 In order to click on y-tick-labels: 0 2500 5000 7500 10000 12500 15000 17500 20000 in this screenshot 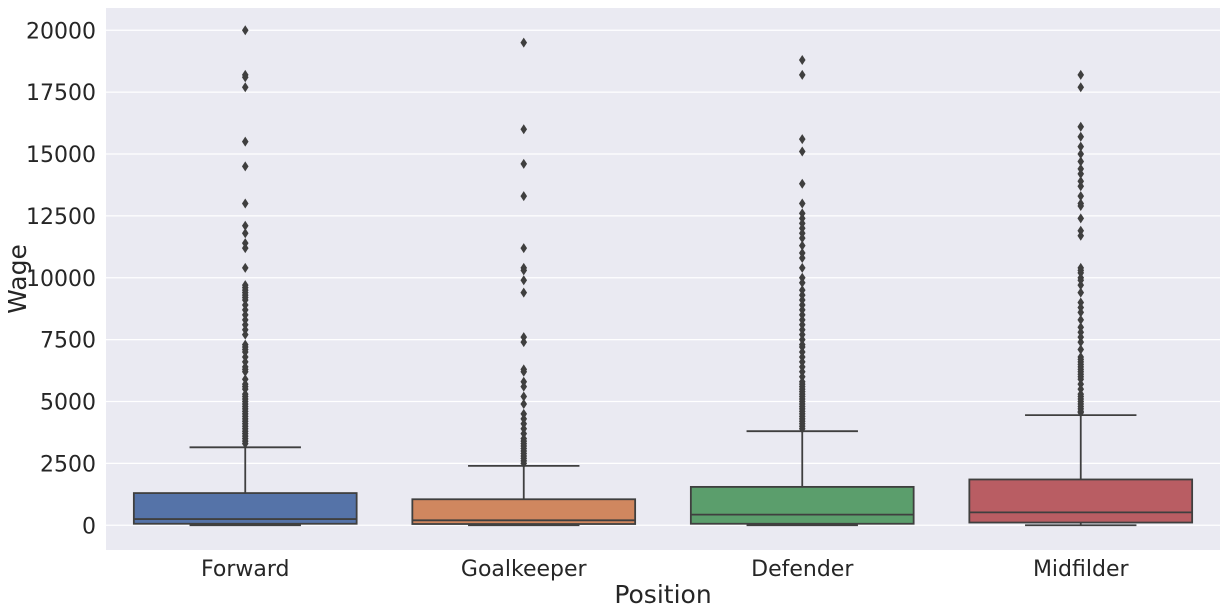, I will do `click(61, 279)`.